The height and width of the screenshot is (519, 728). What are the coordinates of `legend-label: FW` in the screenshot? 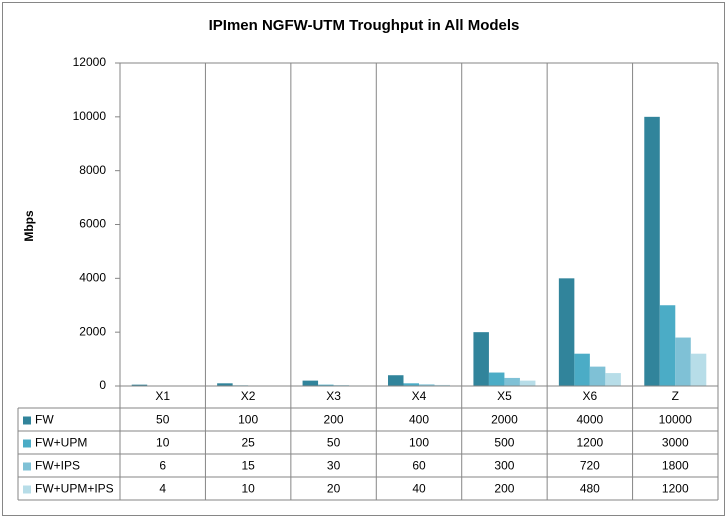 It's located at (44, 420).